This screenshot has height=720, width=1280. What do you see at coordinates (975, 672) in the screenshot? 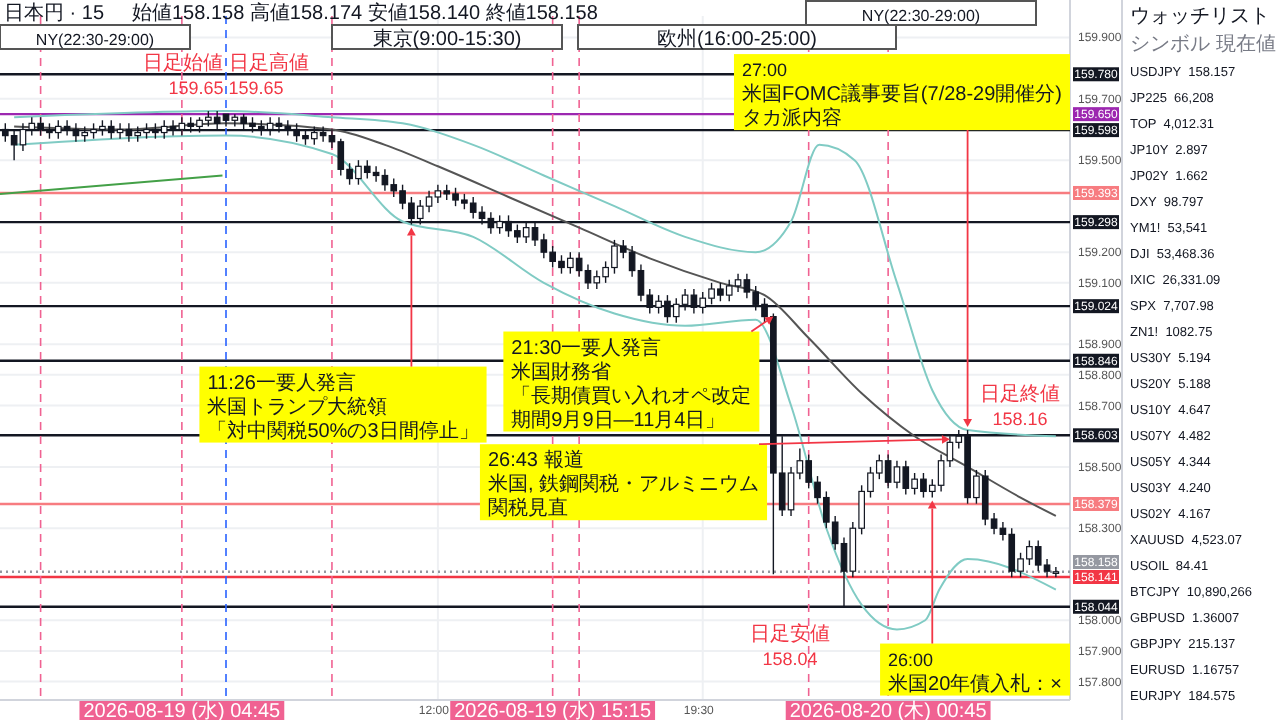
I see `annotation: 26:00 米国20年債入札：×` at bounding box center [975, 672].